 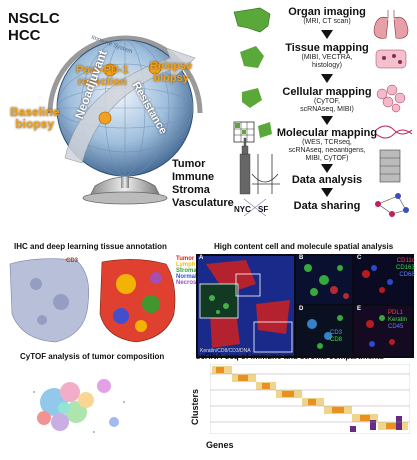 I want to click on ihc-title: IHC and deep learning tissue annotation, so click(x=90, y=246).